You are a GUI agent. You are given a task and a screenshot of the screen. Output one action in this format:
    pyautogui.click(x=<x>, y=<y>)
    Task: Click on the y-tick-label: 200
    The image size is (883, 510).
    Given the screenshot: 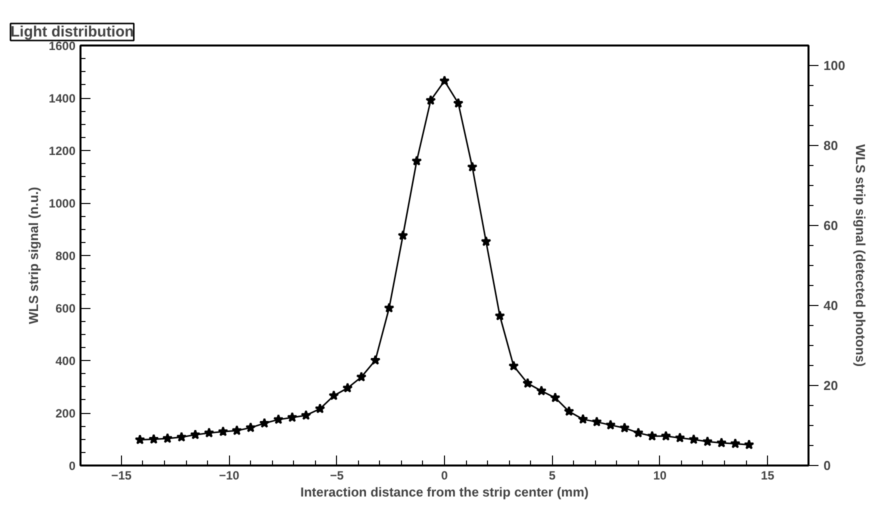 What is the action you would take?
    pyautogui.click(x=65, y=413)
    